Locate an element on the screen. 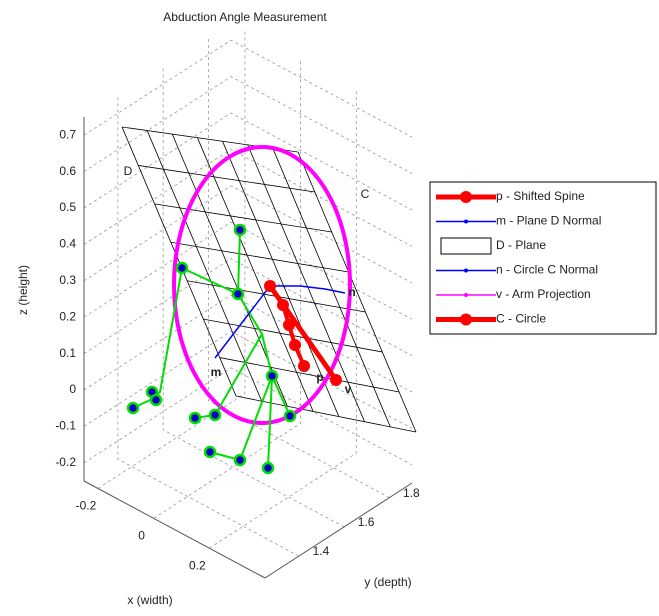 The image size is (659, 616). chart-title: Abduction Angle Measurement is located at coordinates (245, 17).